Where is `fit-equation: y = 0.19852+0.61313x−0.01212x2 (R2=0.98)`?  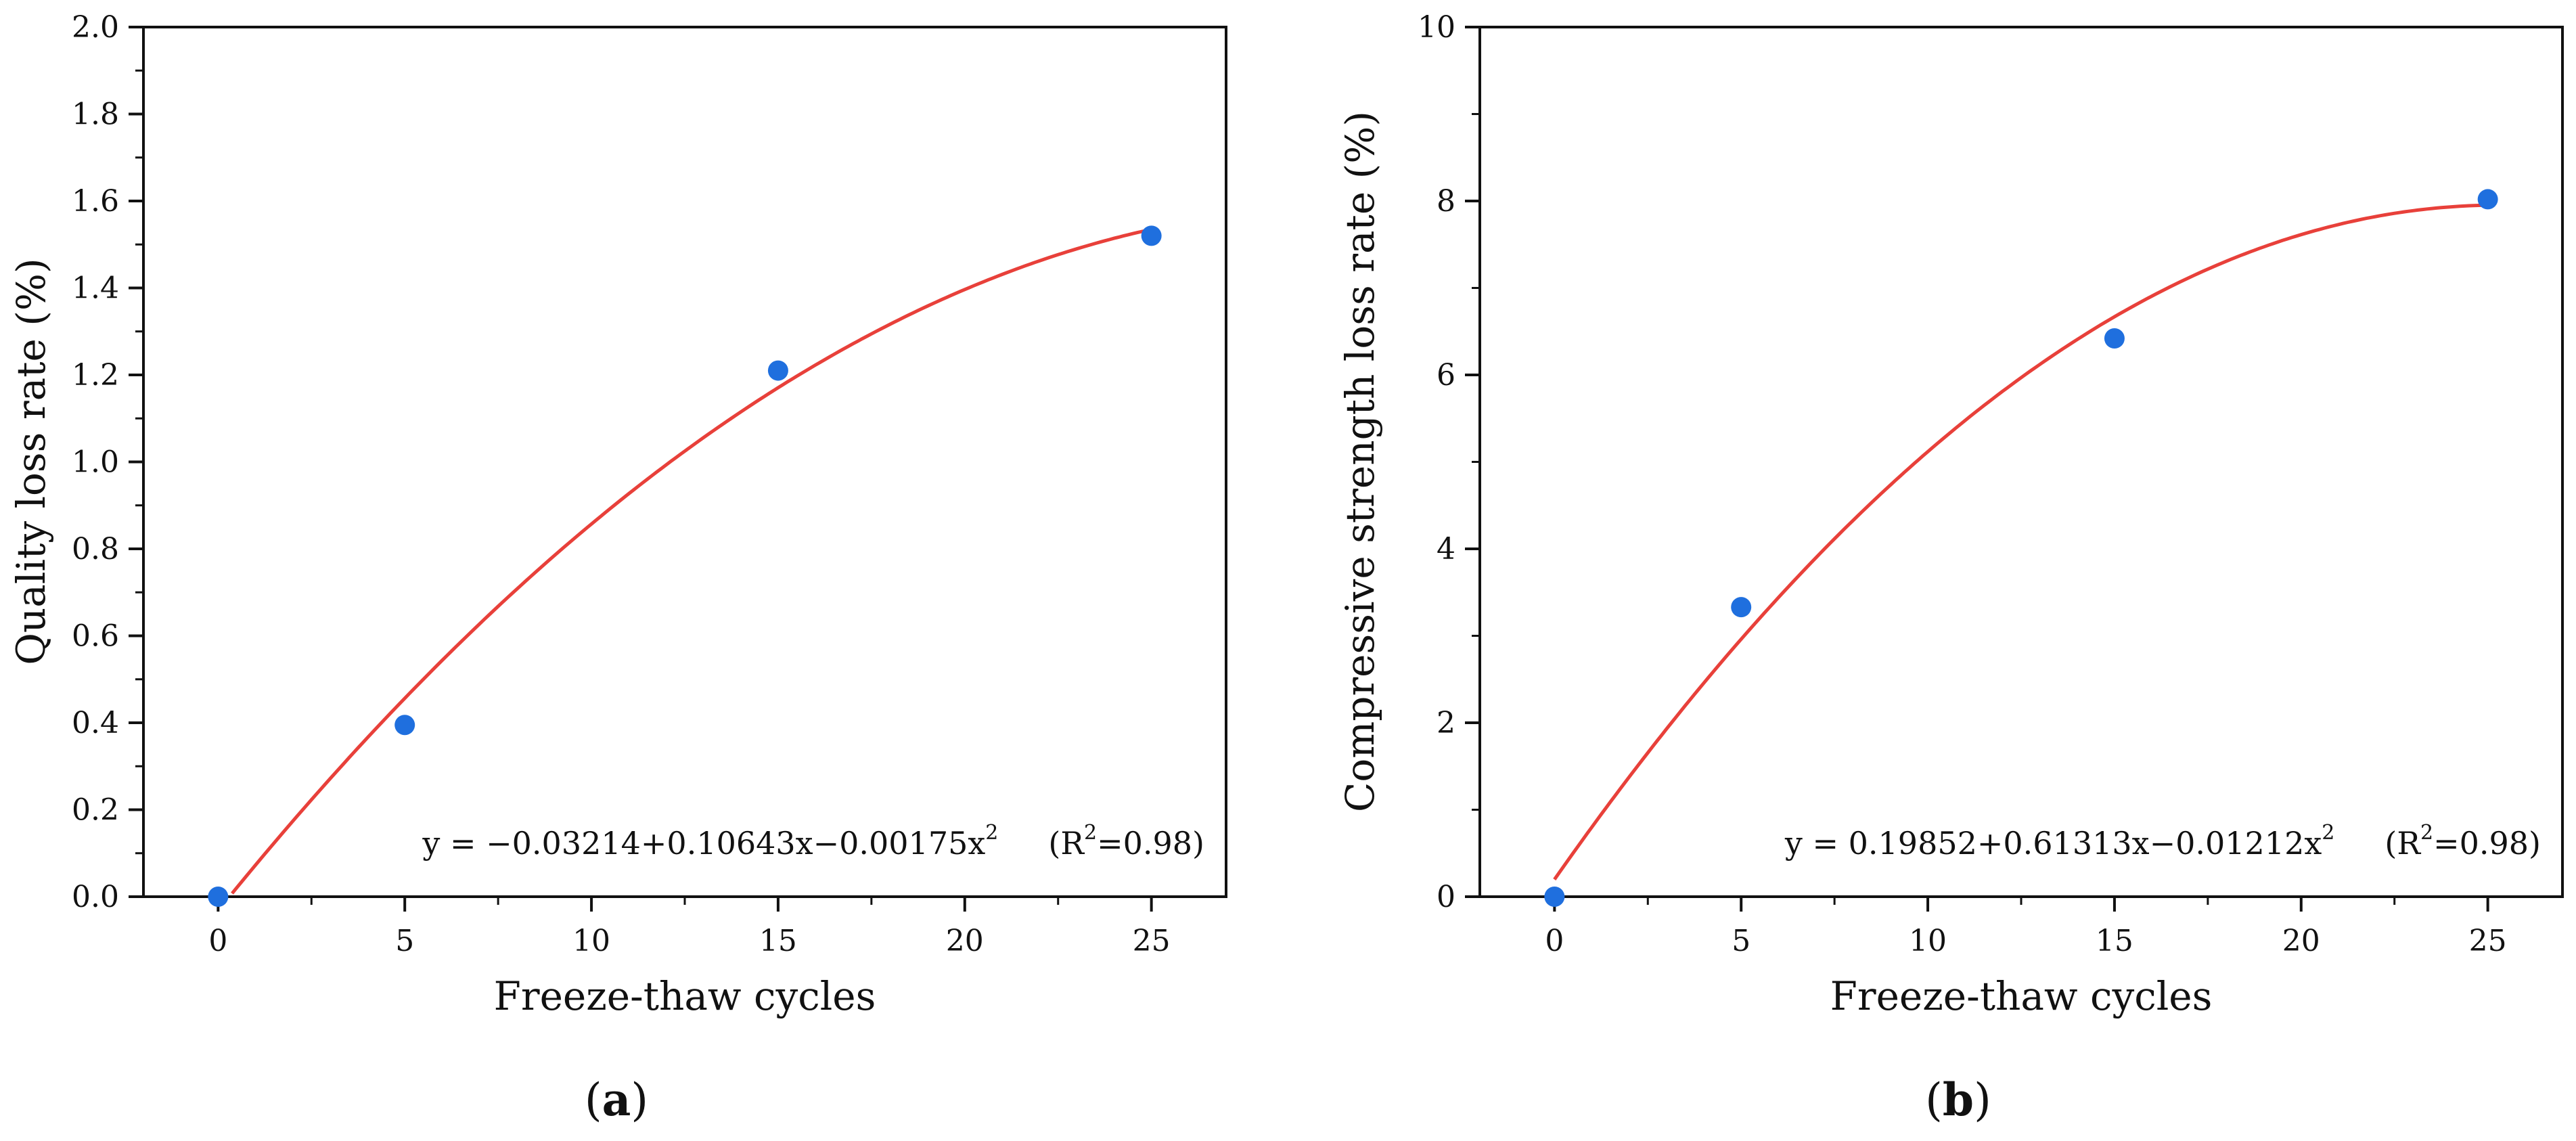 fit-equation: y = 0.19852+0.61313x−0.01212x2 (R2=0.98) is located at coordinates (2162, 841).